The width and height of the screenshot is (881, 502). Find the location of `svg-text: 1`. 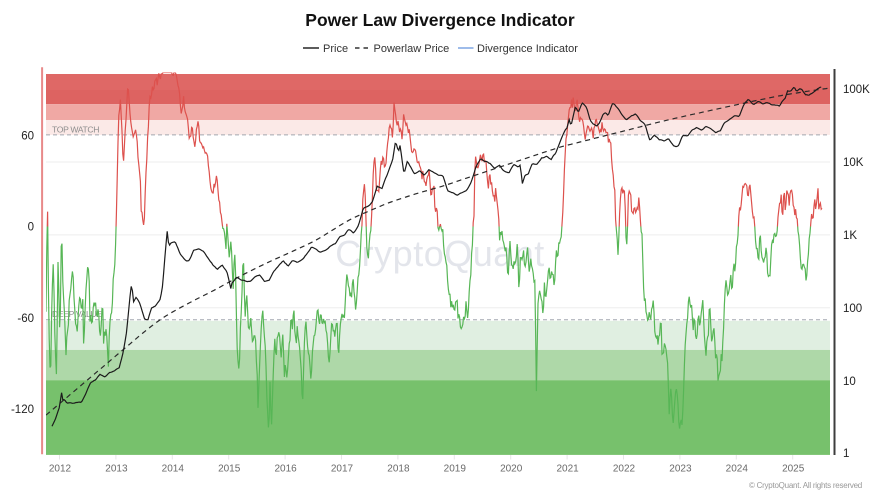

svg-text: 1 is located at coordinates (846, 454).